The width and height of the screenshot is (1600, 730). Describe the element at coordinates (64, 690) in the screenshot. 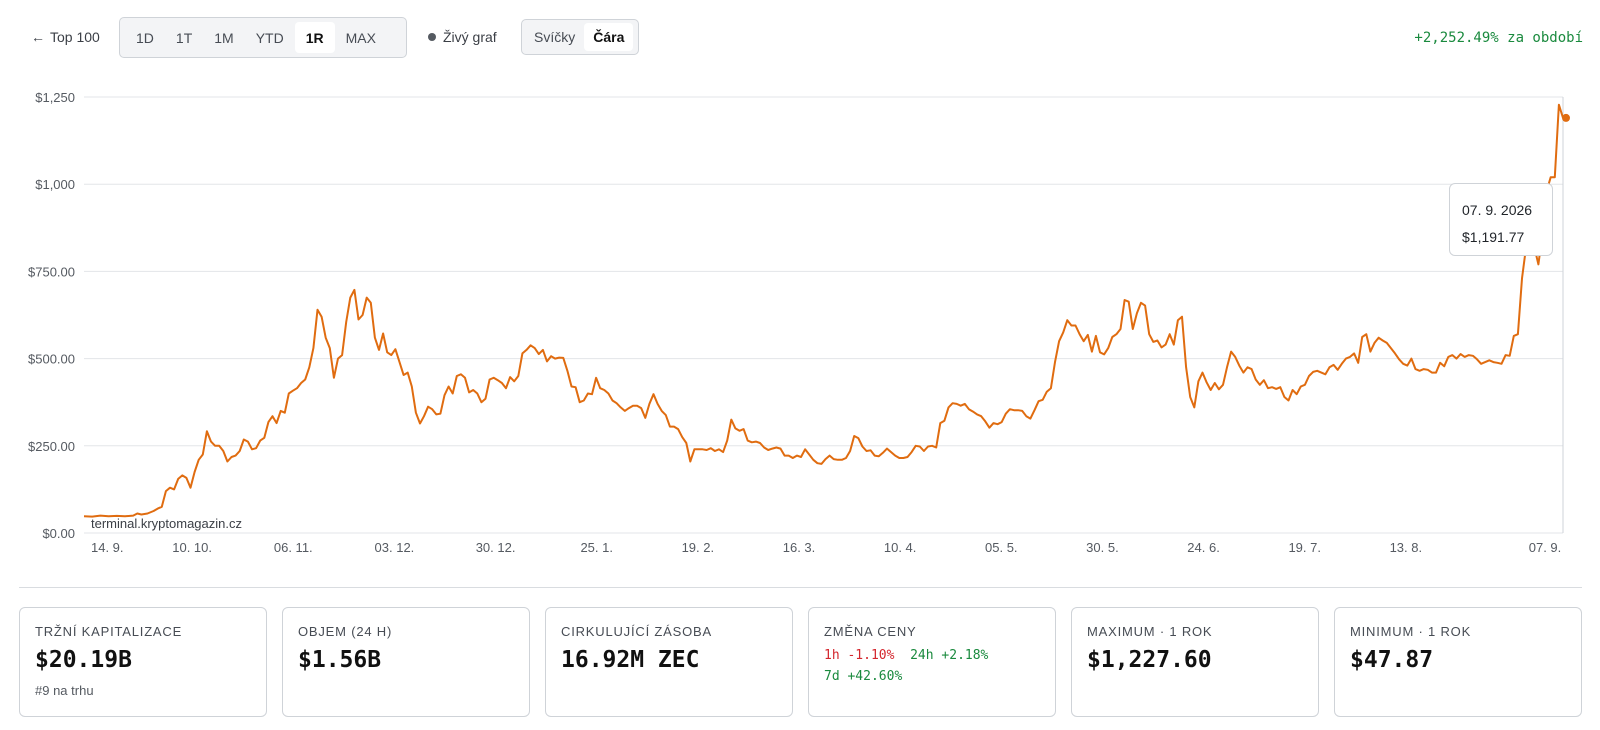

I see `market-rank: #9 na trhu` at that location.